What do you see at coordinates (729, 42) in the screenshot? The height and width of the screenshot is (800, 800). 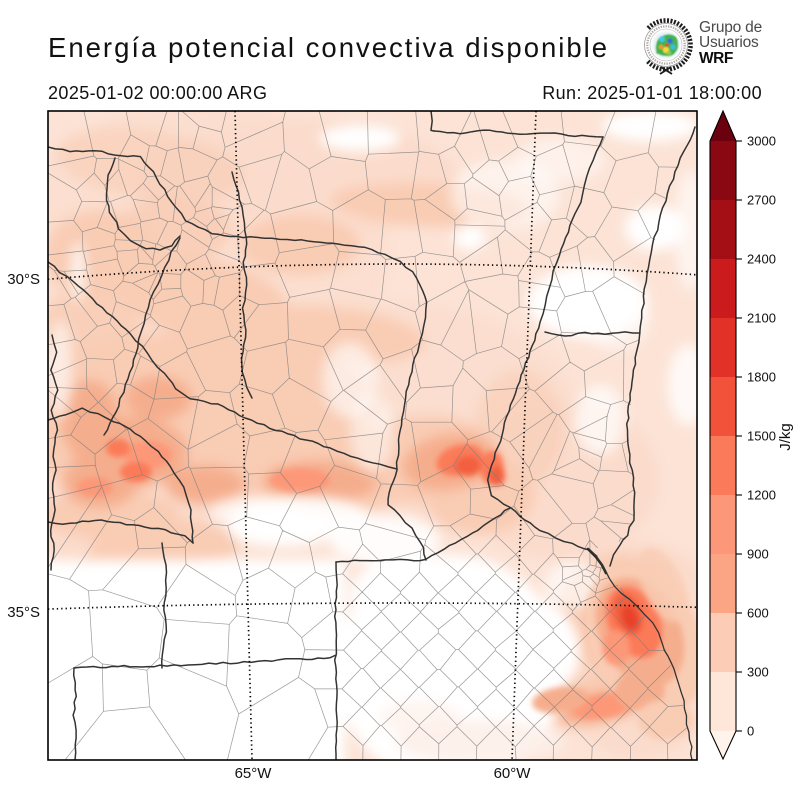 I see `svg-text: Usuarios` at bounding box center [729, 42].